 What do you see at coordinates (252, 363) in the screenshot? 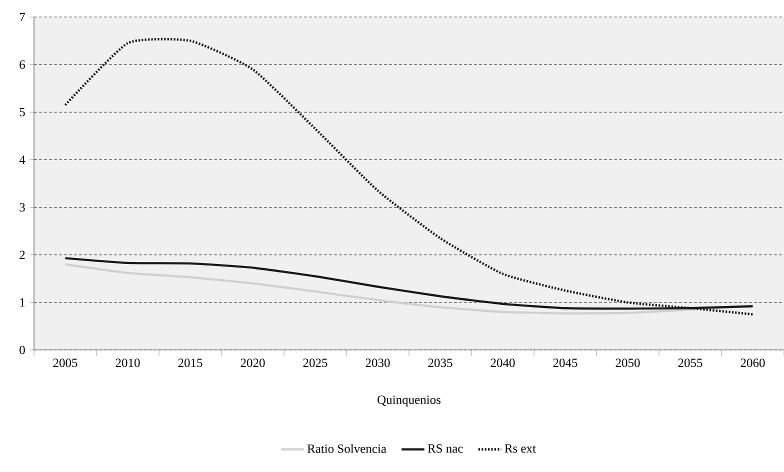
I see `x-tick-label: 2020` at bounding box center [252, 363].